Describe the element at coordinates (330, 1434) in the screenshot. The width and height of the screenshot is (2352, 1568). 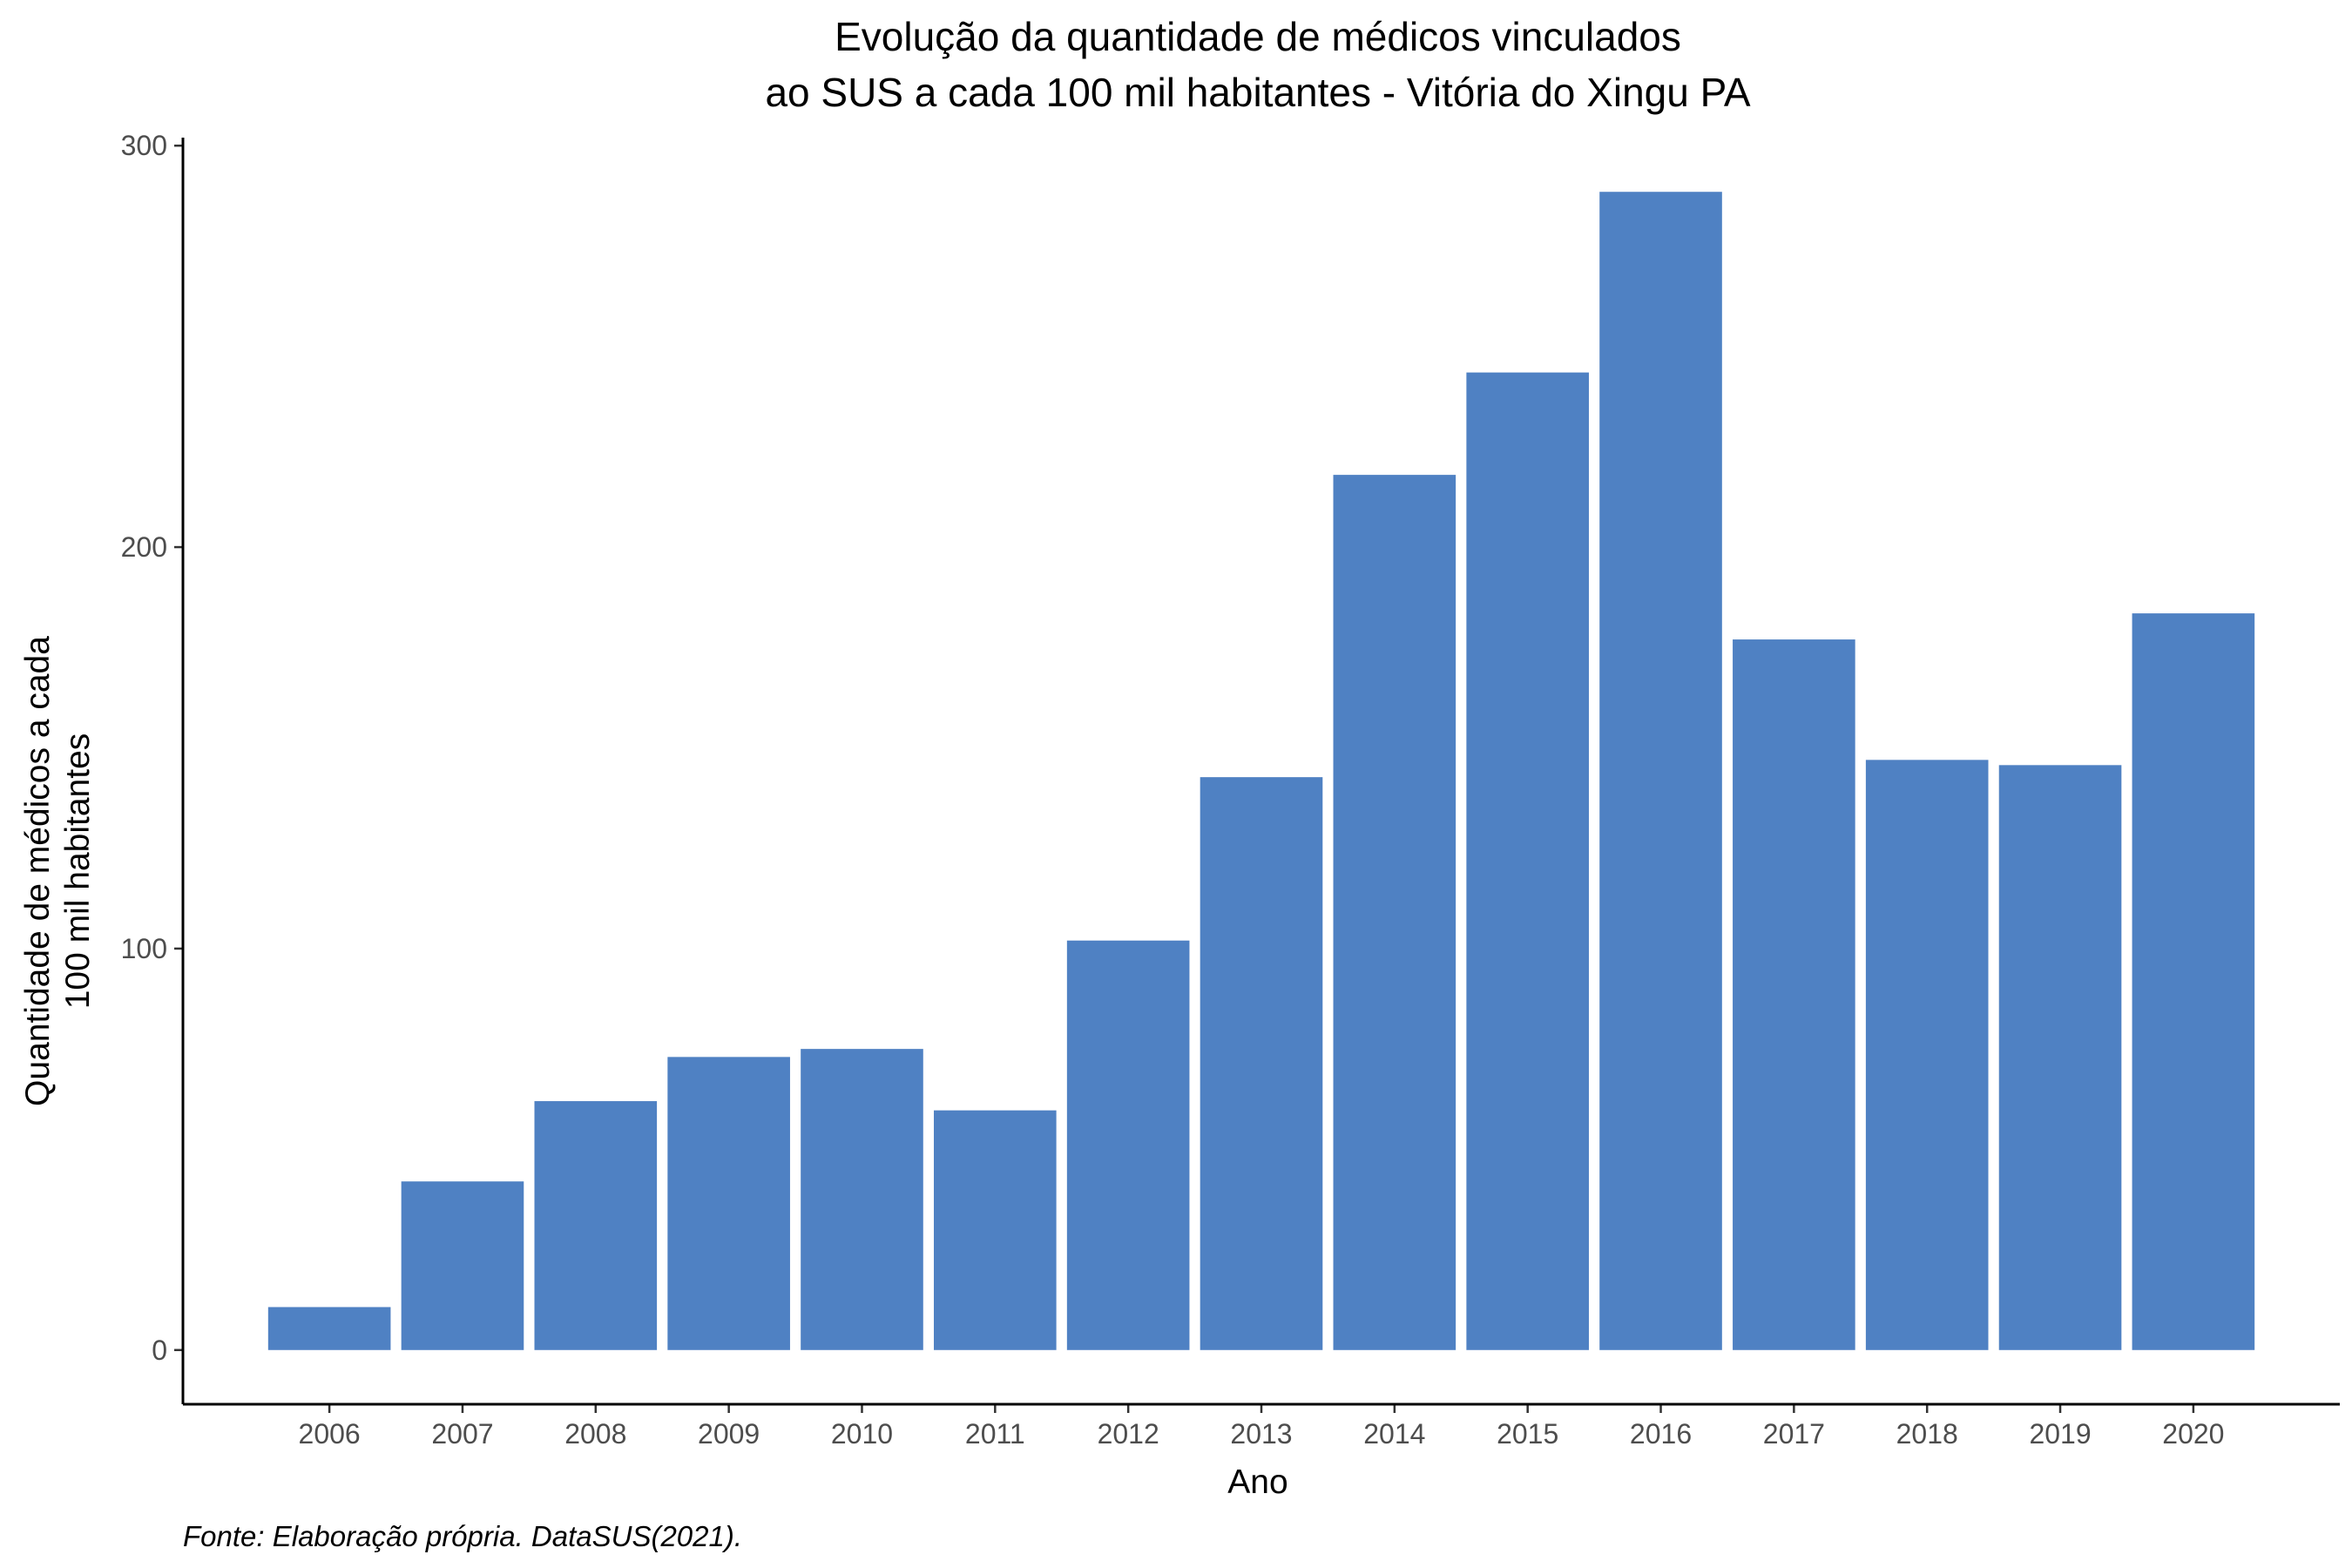
I see `x-tick-label-2006: 2006` at that location.